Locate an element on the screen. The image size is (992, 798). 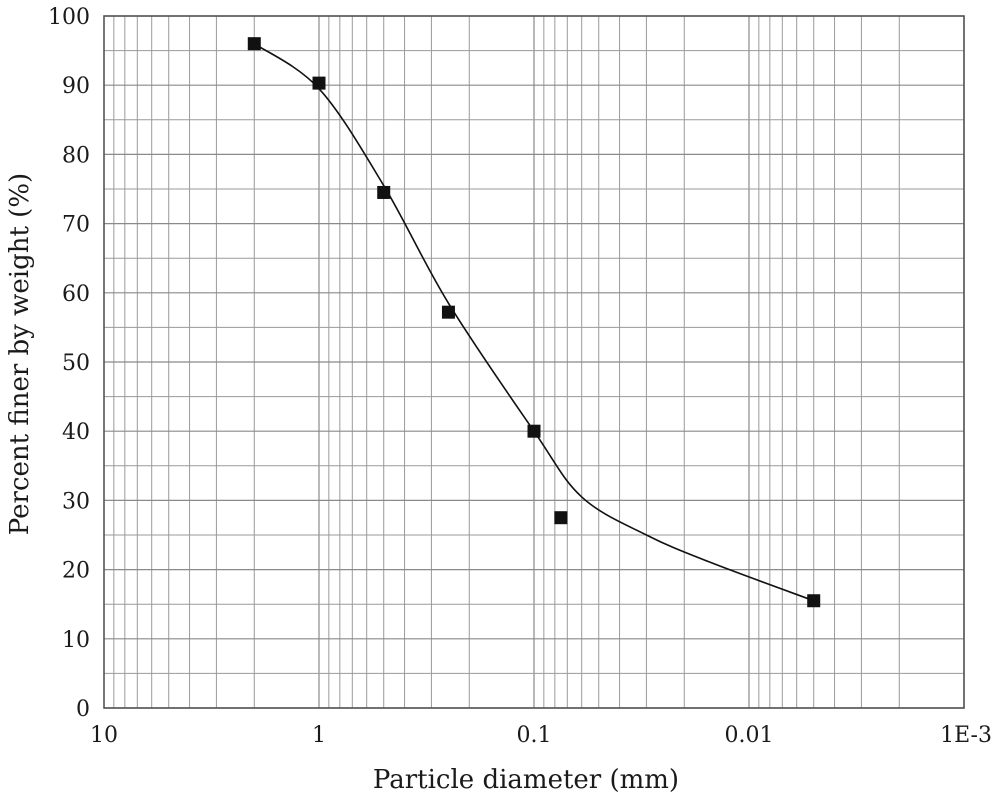
x-tick-label: 1E-3 is located at coordinates (966, 735).